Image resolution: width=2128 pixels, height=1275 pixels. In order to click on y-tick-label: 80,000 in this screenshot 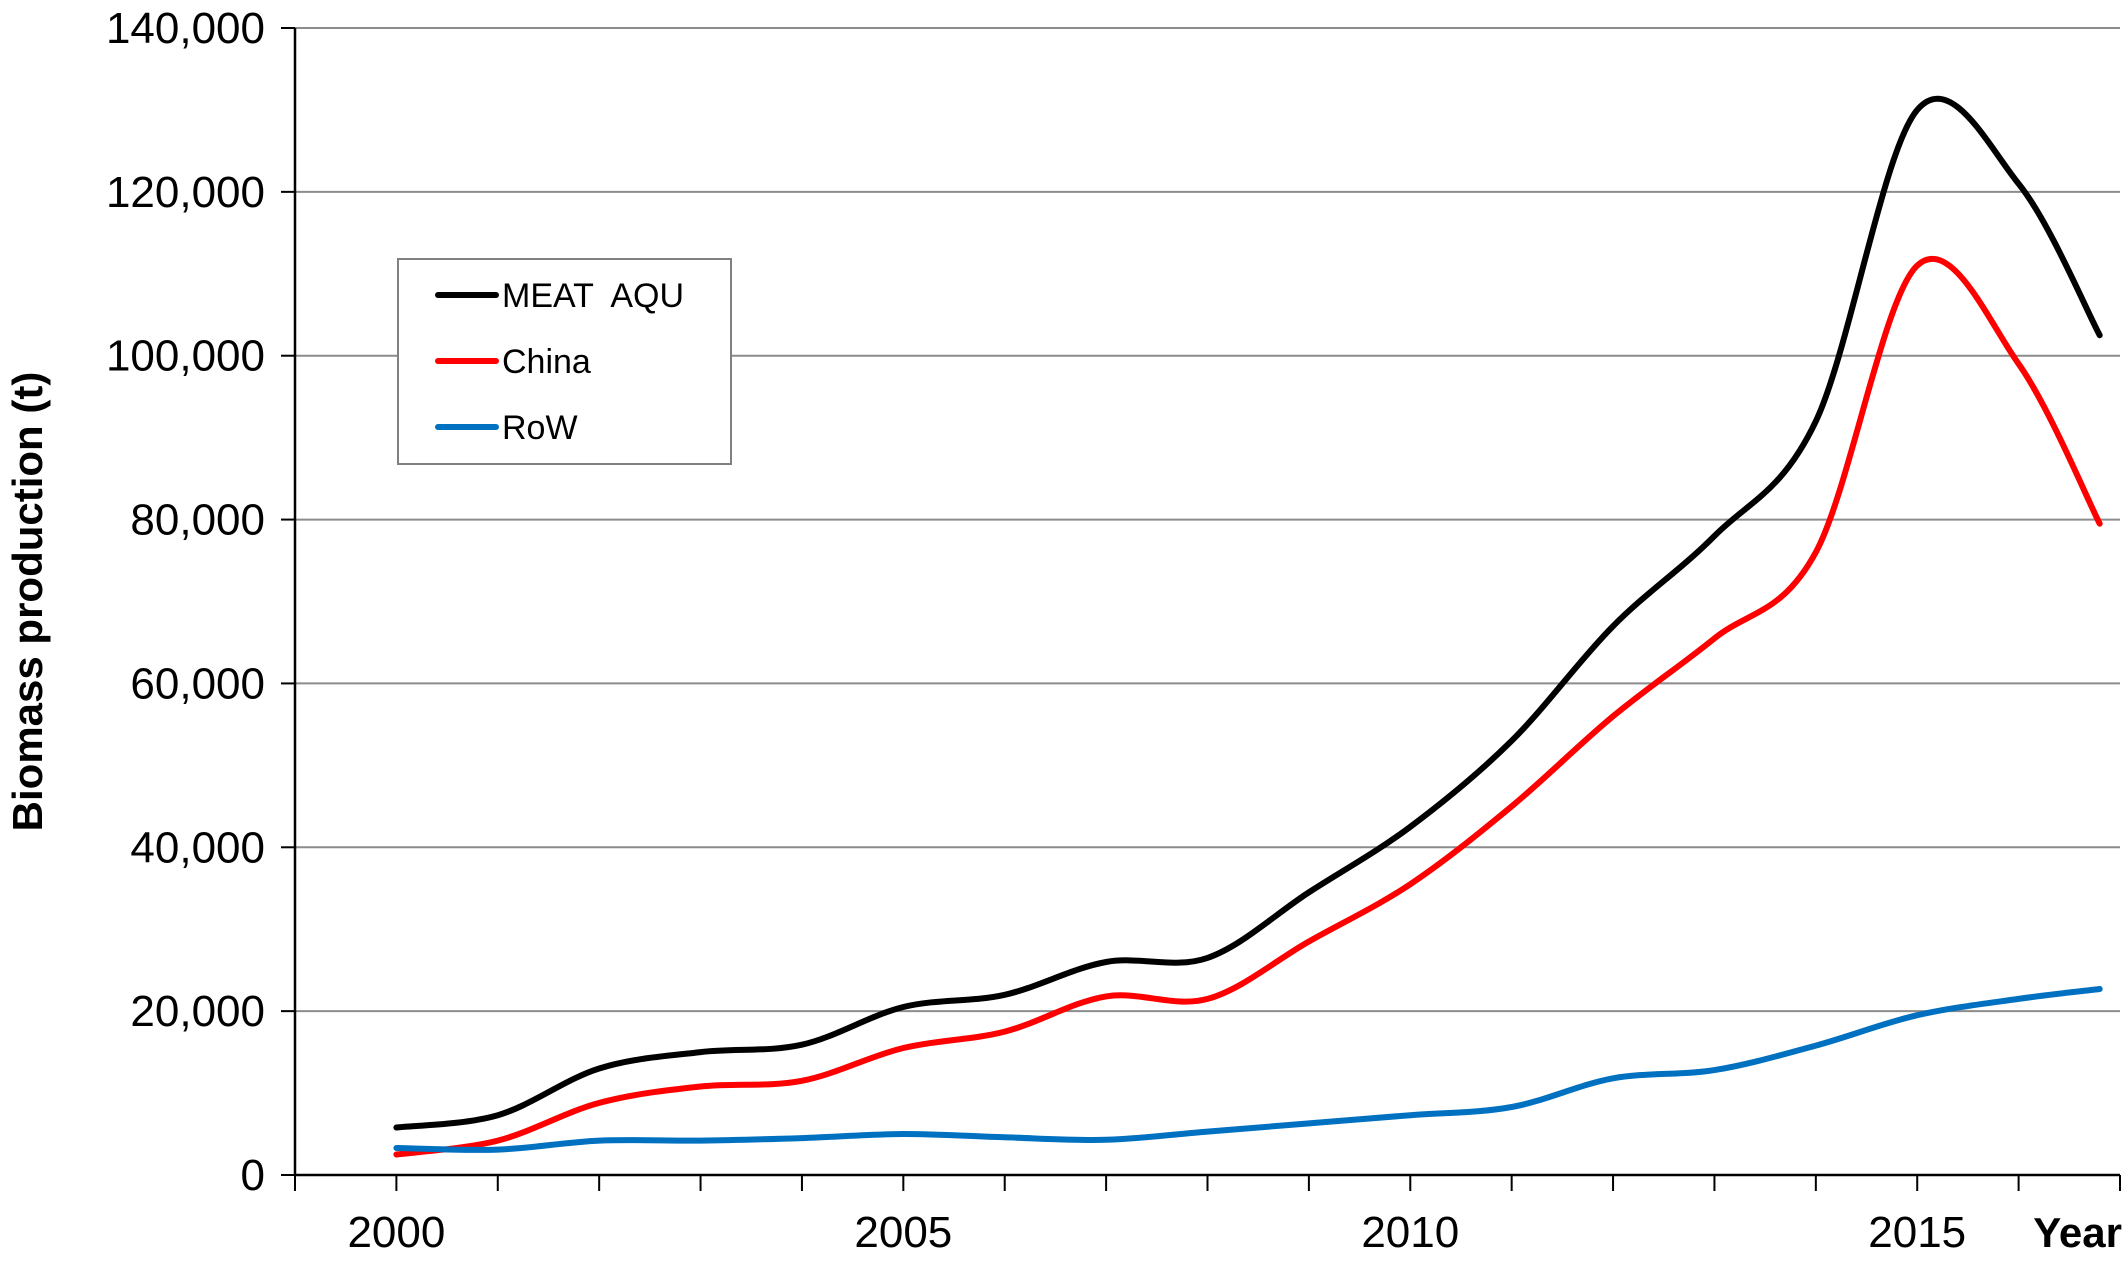, I will do `click(197, 520)`.